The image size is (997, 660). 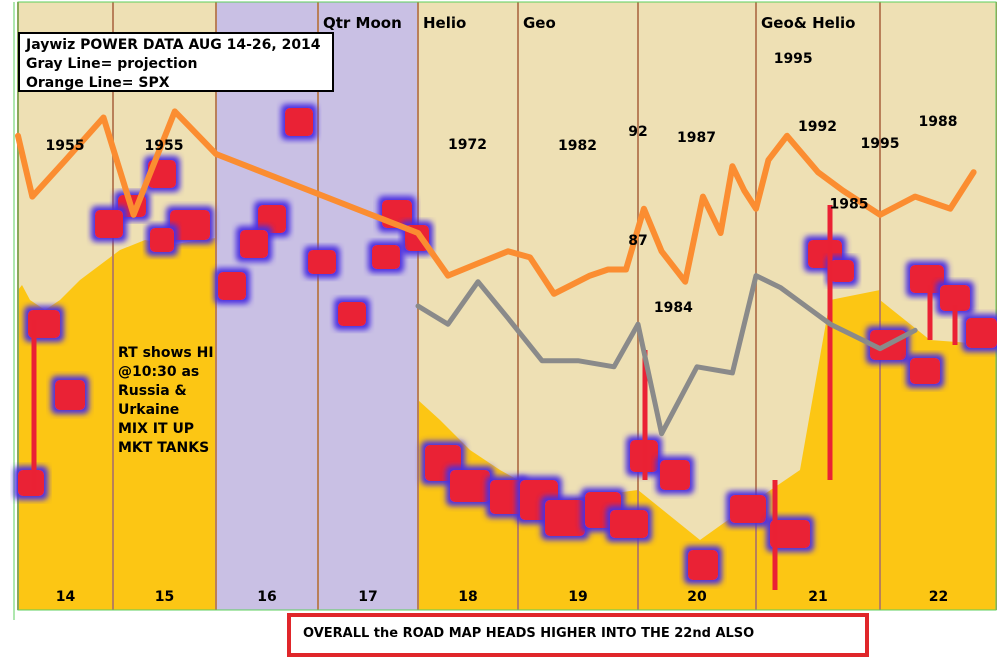 What do you see at coordinates (849, 205) in the screenshot?
I see `year-annotation: 1985` at bounding box center [849, 205].